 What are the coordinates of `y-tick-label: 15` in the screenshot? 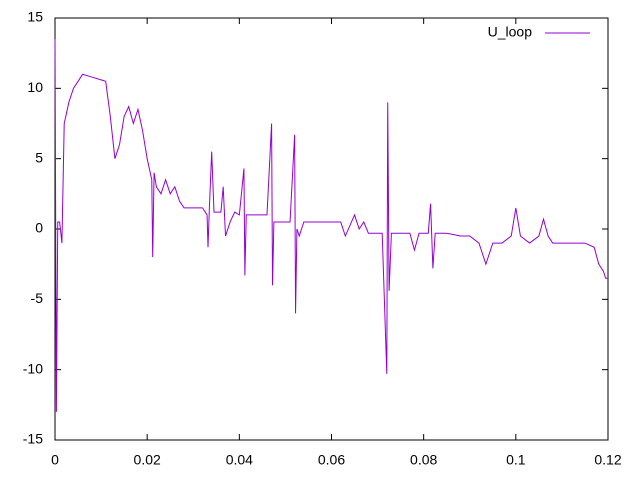 It's located at (35, 17).